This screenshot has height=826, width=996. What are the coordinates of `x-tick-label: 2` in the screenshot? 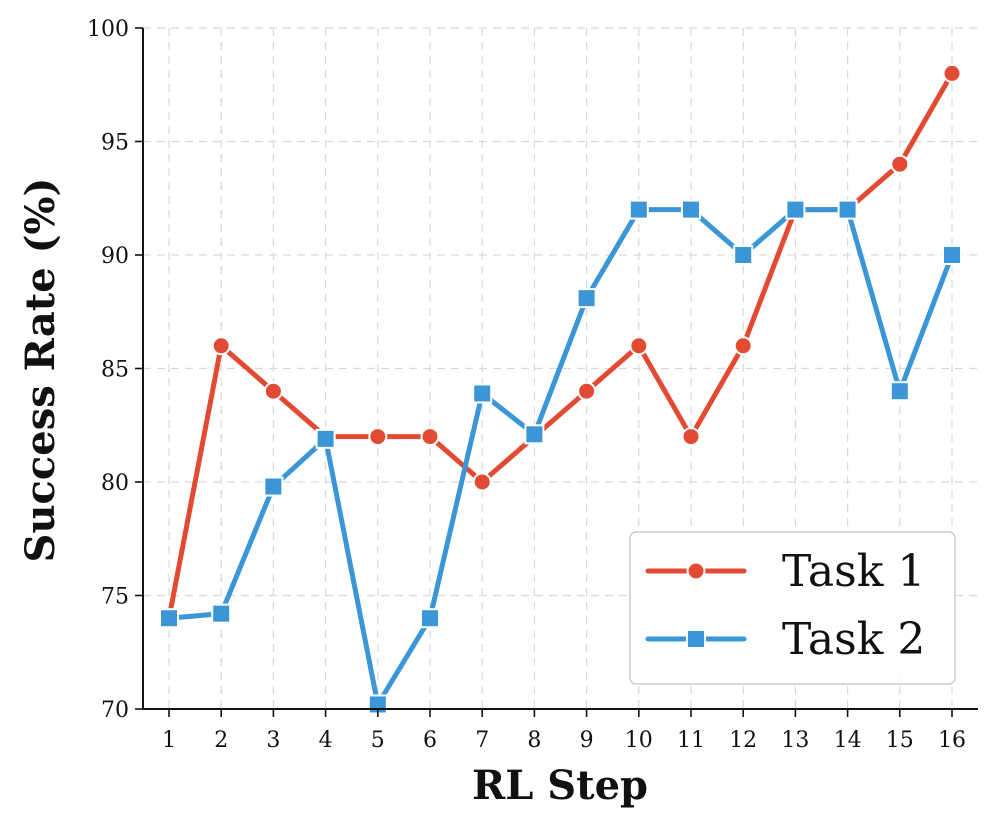 It's located at (221, 740).